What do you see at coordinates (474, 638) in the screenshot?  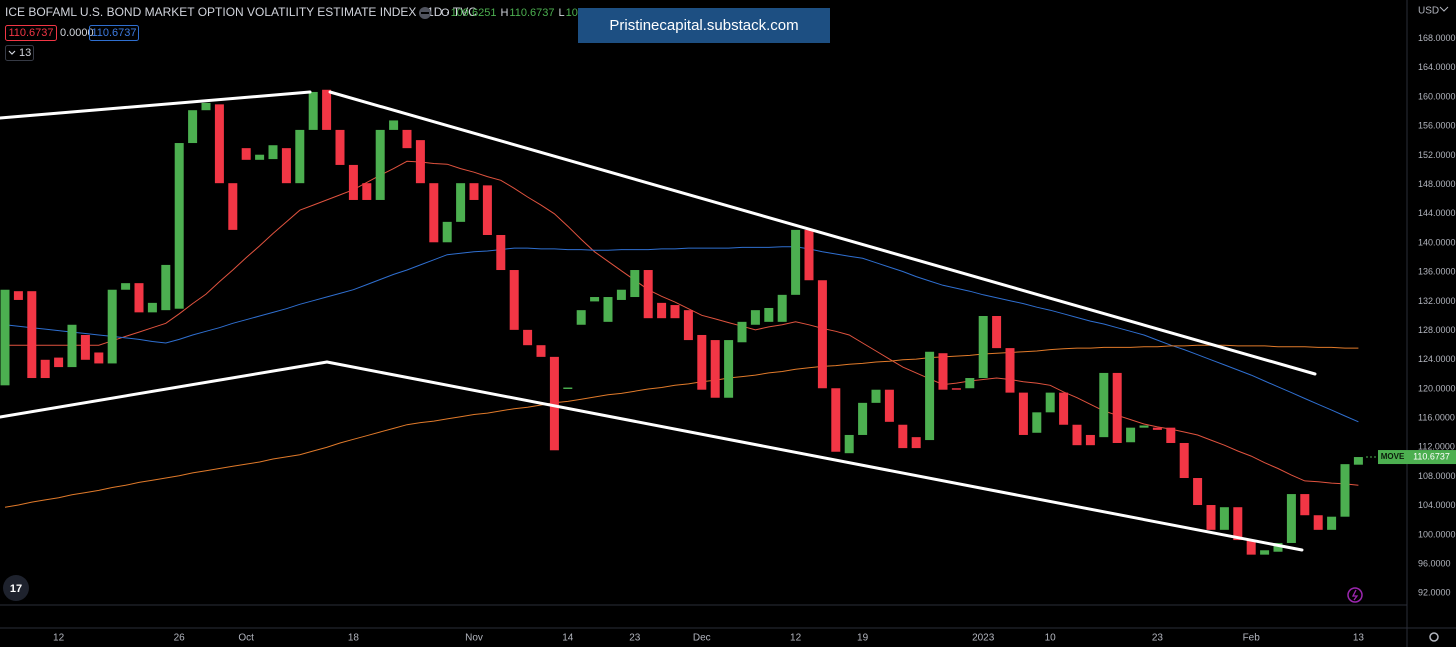 I see `x-tick-label: Nov` at bounding box center [474, 638].